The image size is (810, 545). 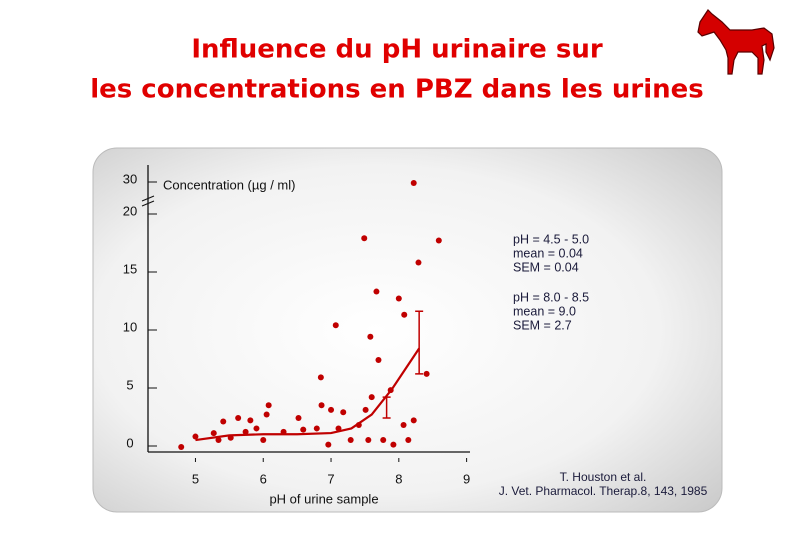 What do you see at coordinates (397, 50) in the screenshot?
I see `title-line: Influence du pH urinaire sur` at bounding box center [397, 50].